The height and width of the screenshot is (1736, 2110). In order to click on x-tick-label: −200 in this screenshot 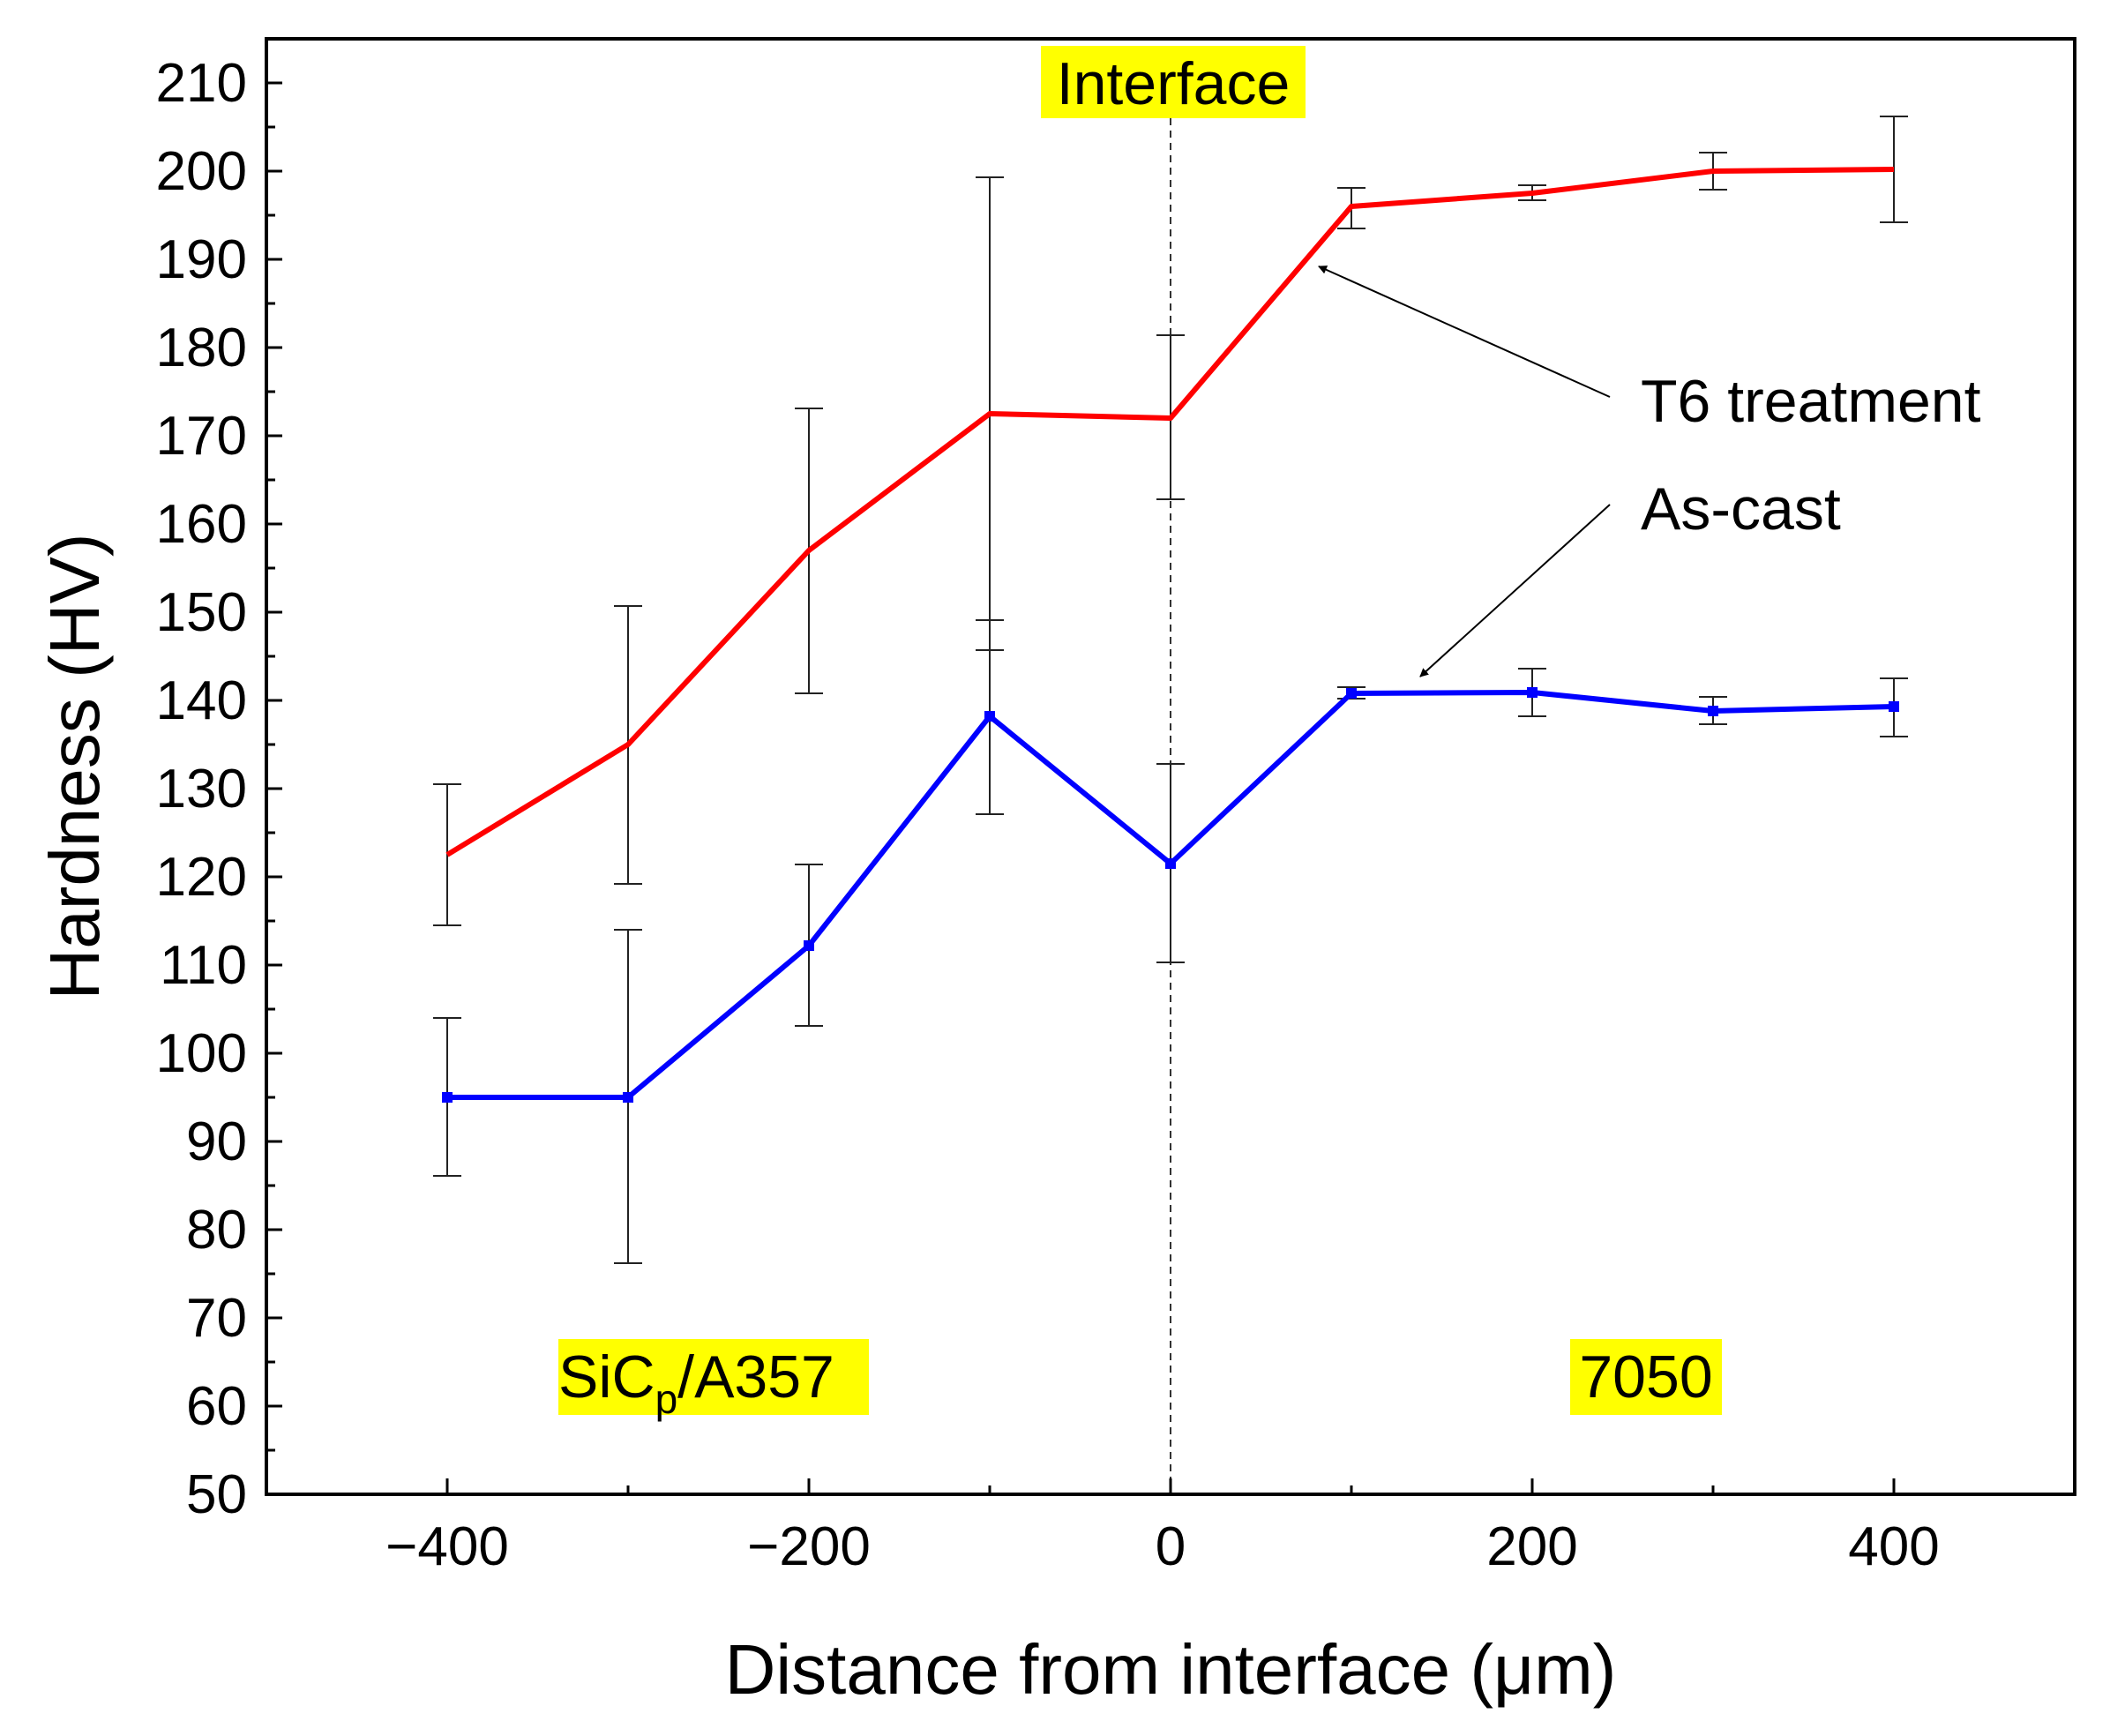, I will do `click(809, 1546)`.